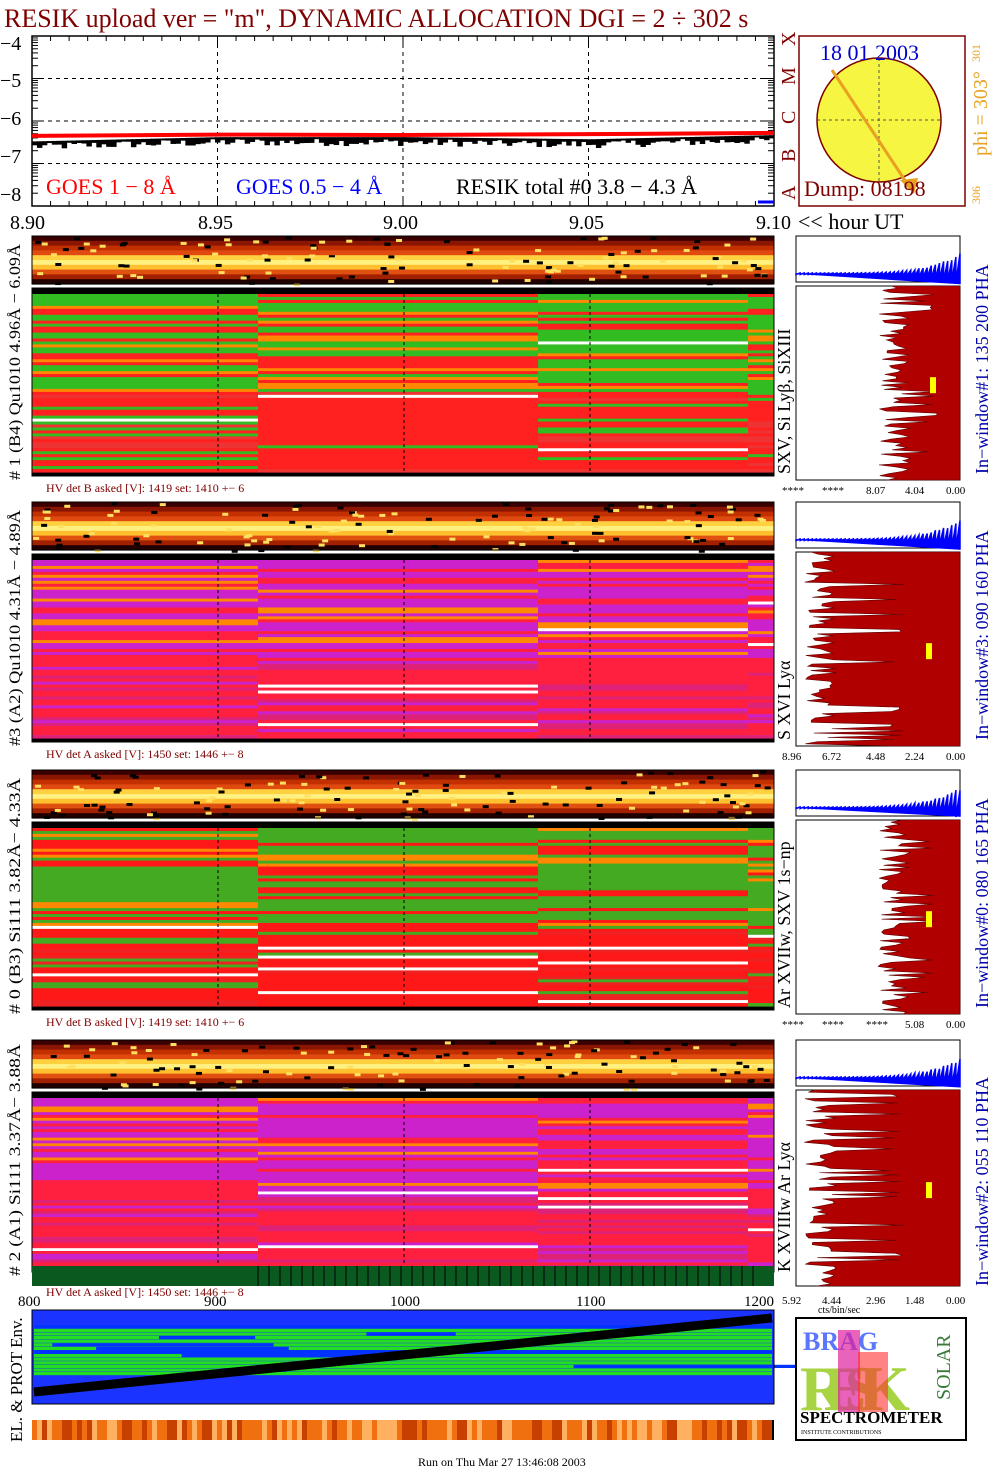  What do you see at coordinates (882, 649) in the screenshot?
I see `pha-red-curve` at bounding box center [882, 649].